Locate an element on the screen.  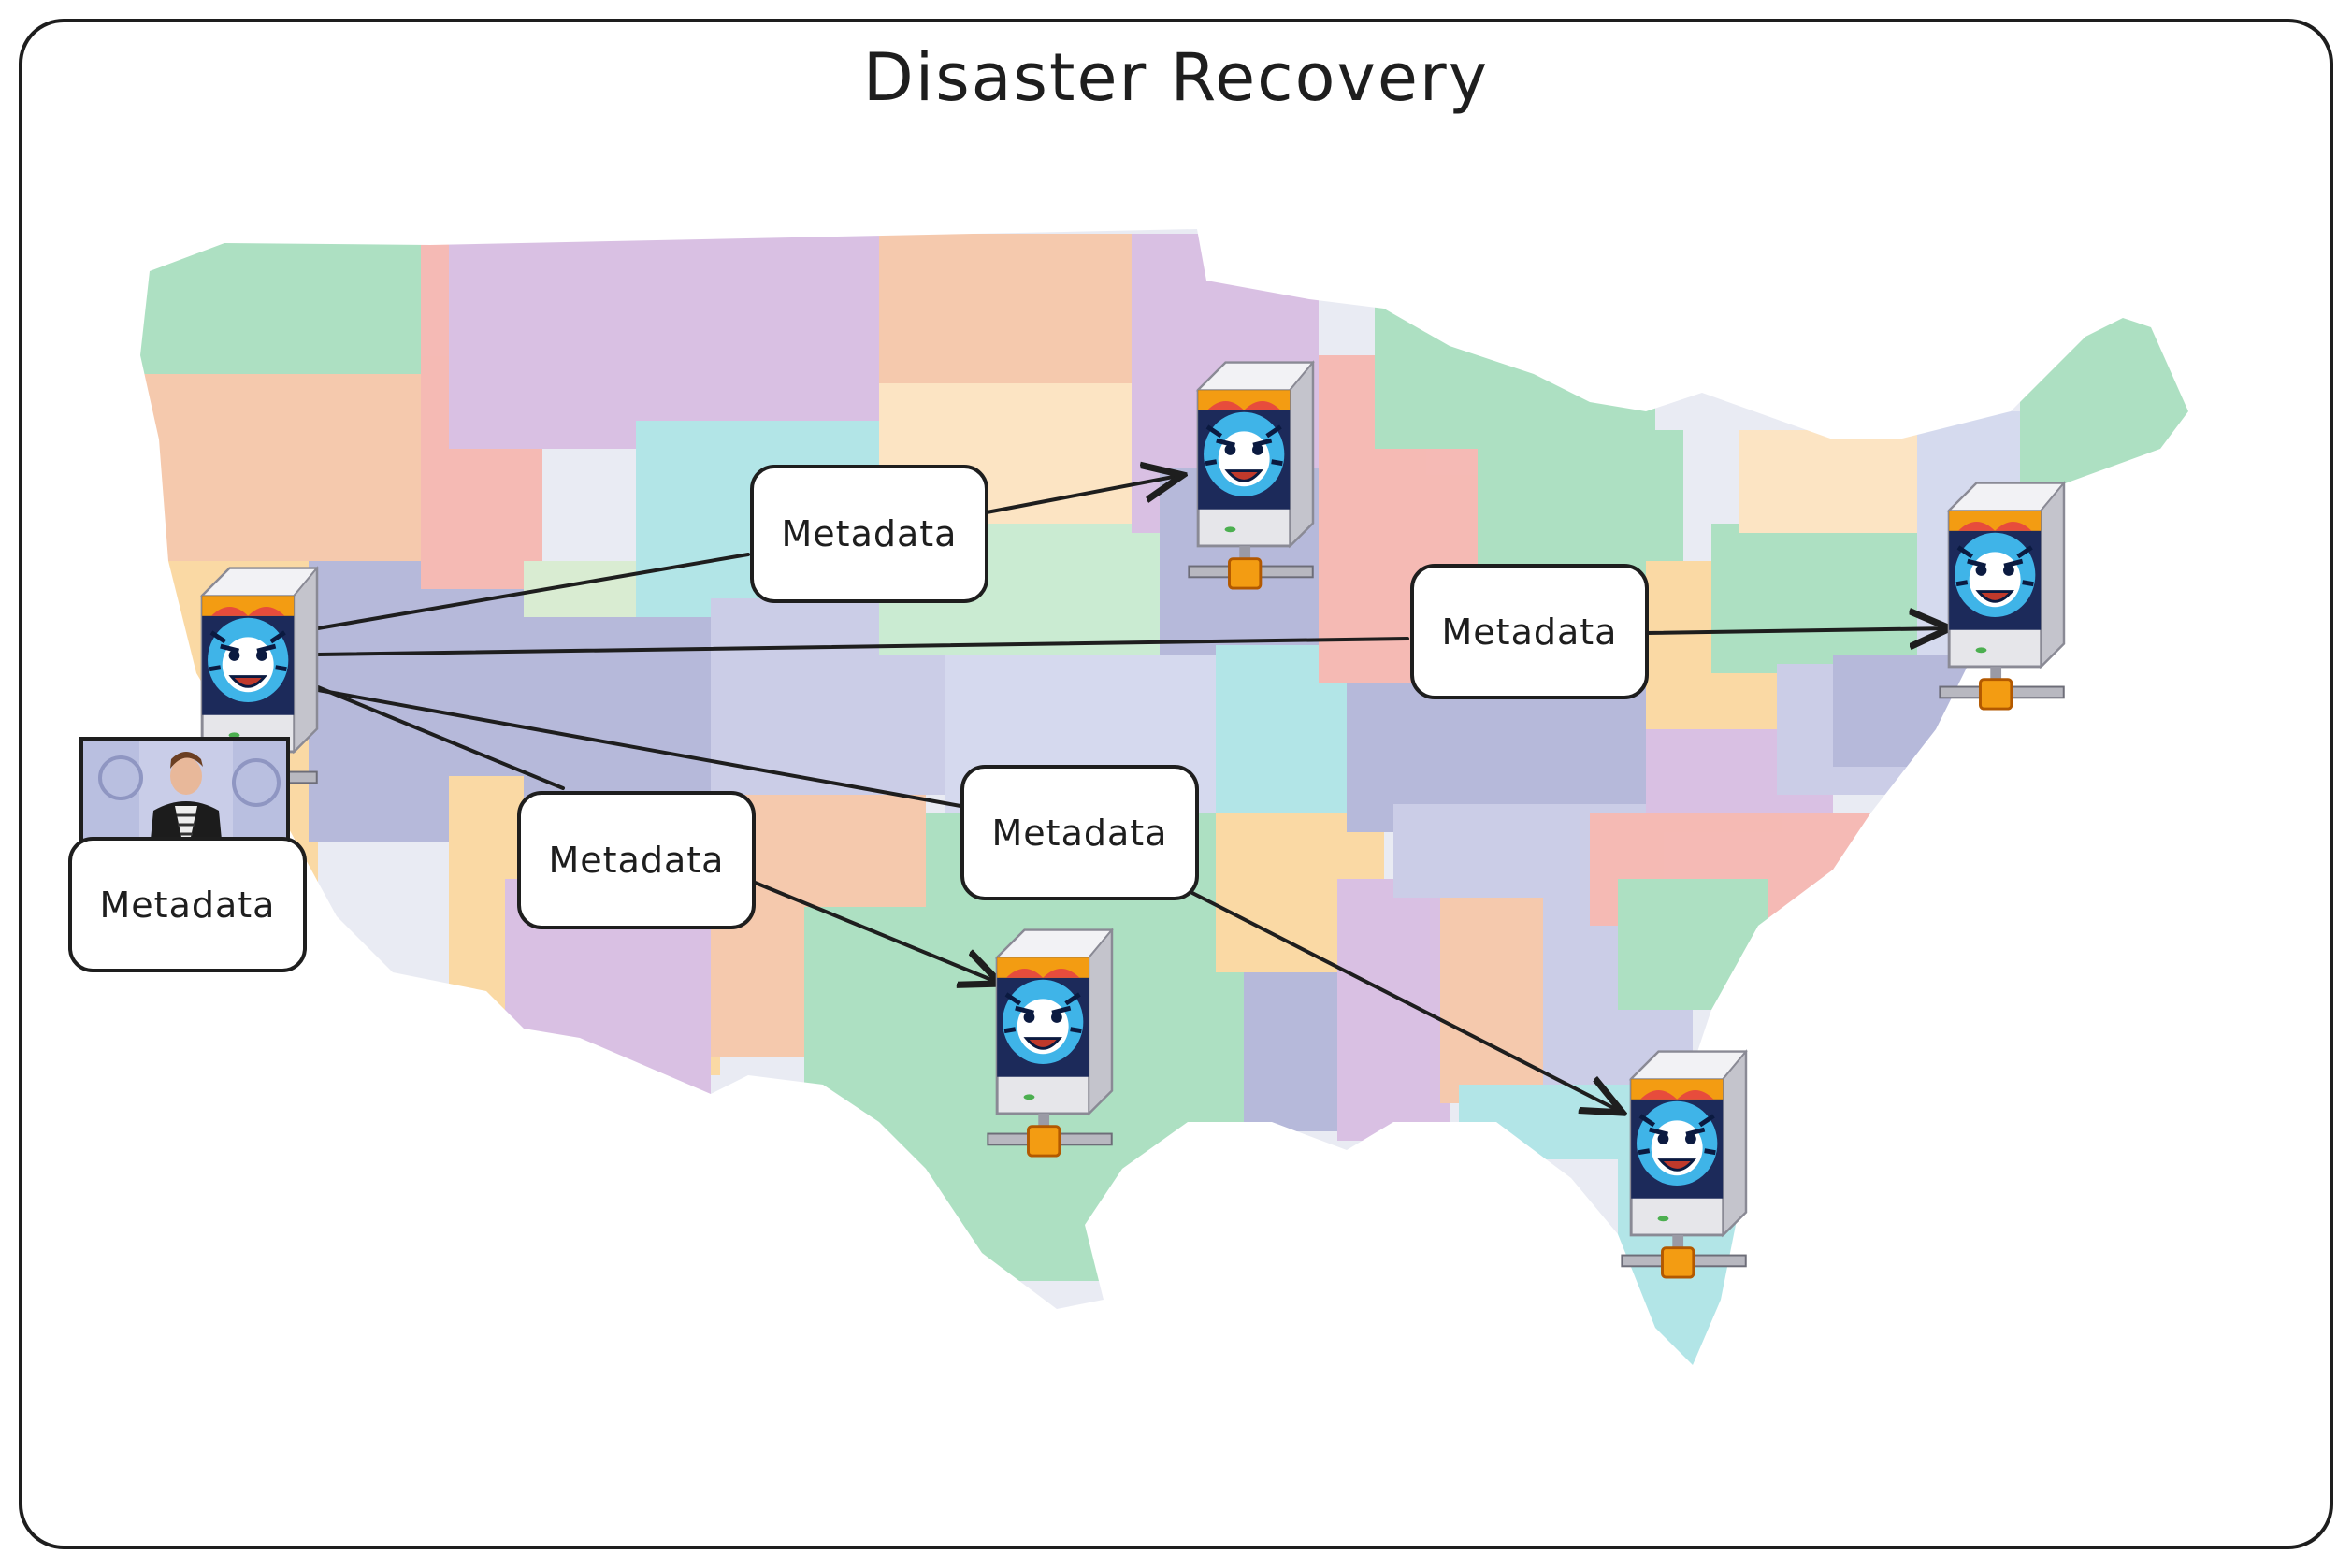
arrow-to-northeast-head is located at coordinates (1797, 630).